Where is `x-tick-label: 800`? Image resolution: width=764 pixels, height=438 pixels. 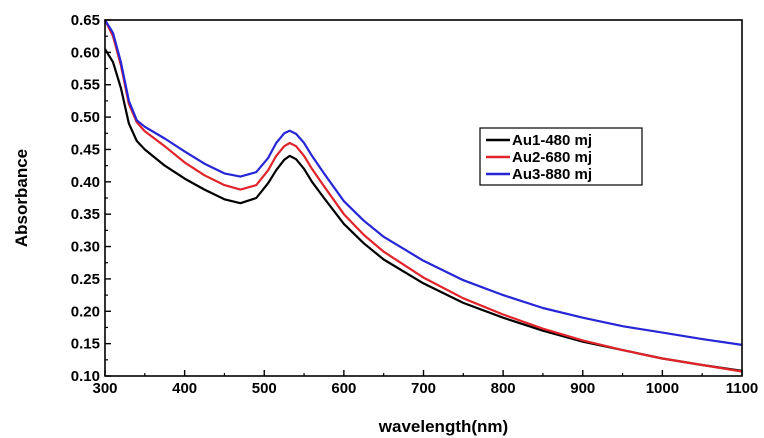
x-tick-label: 800 is located at coordinates (503, 388).